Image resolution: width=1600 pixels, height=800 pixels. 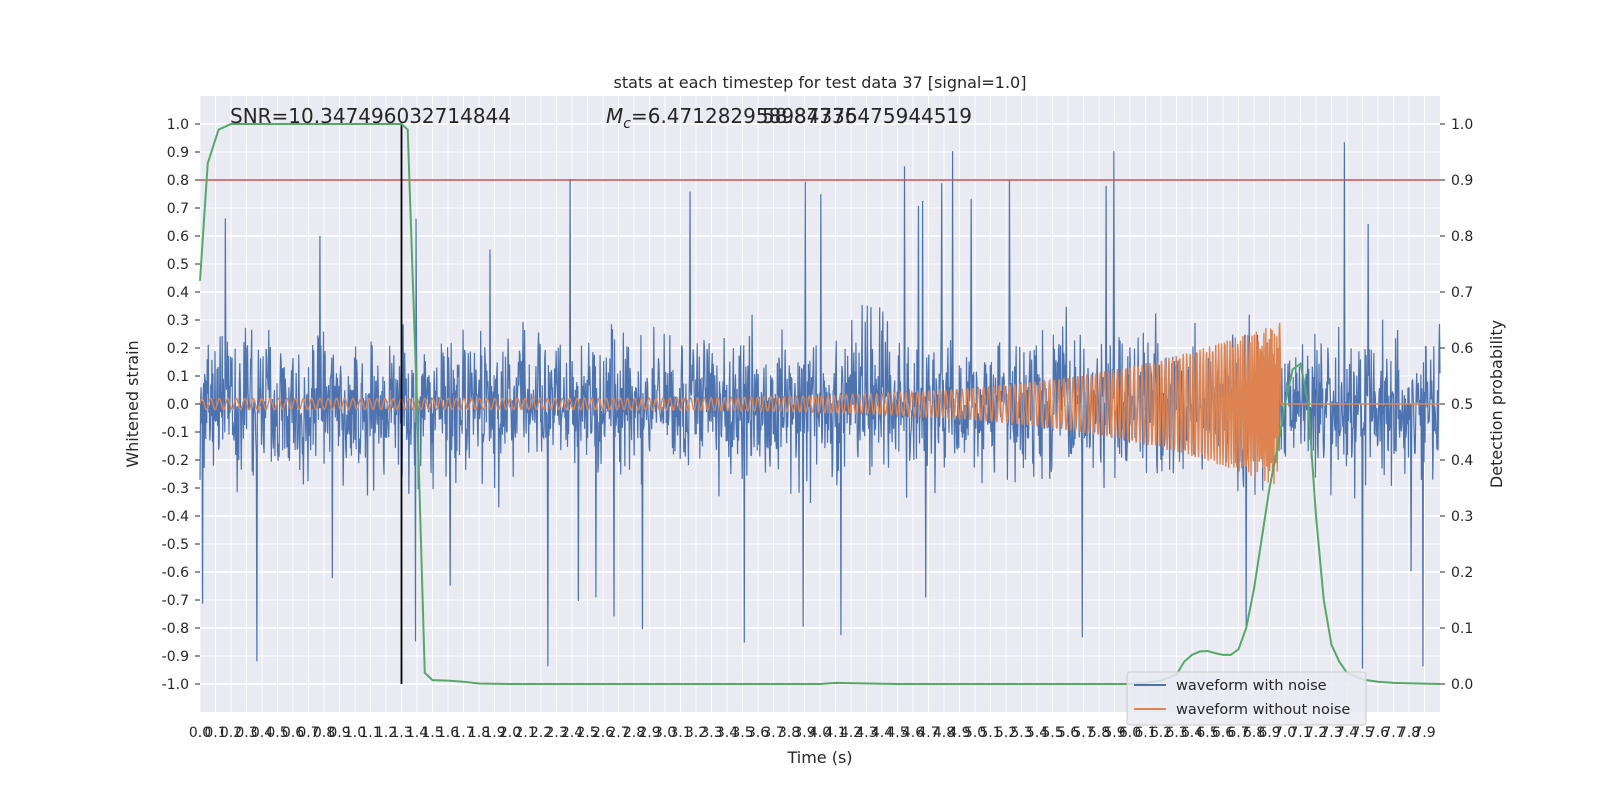 What do you see at coordinates (215, 733) in the screenshot?
I see `x-tick-label: 0.1` at bounding box center [215, 733].